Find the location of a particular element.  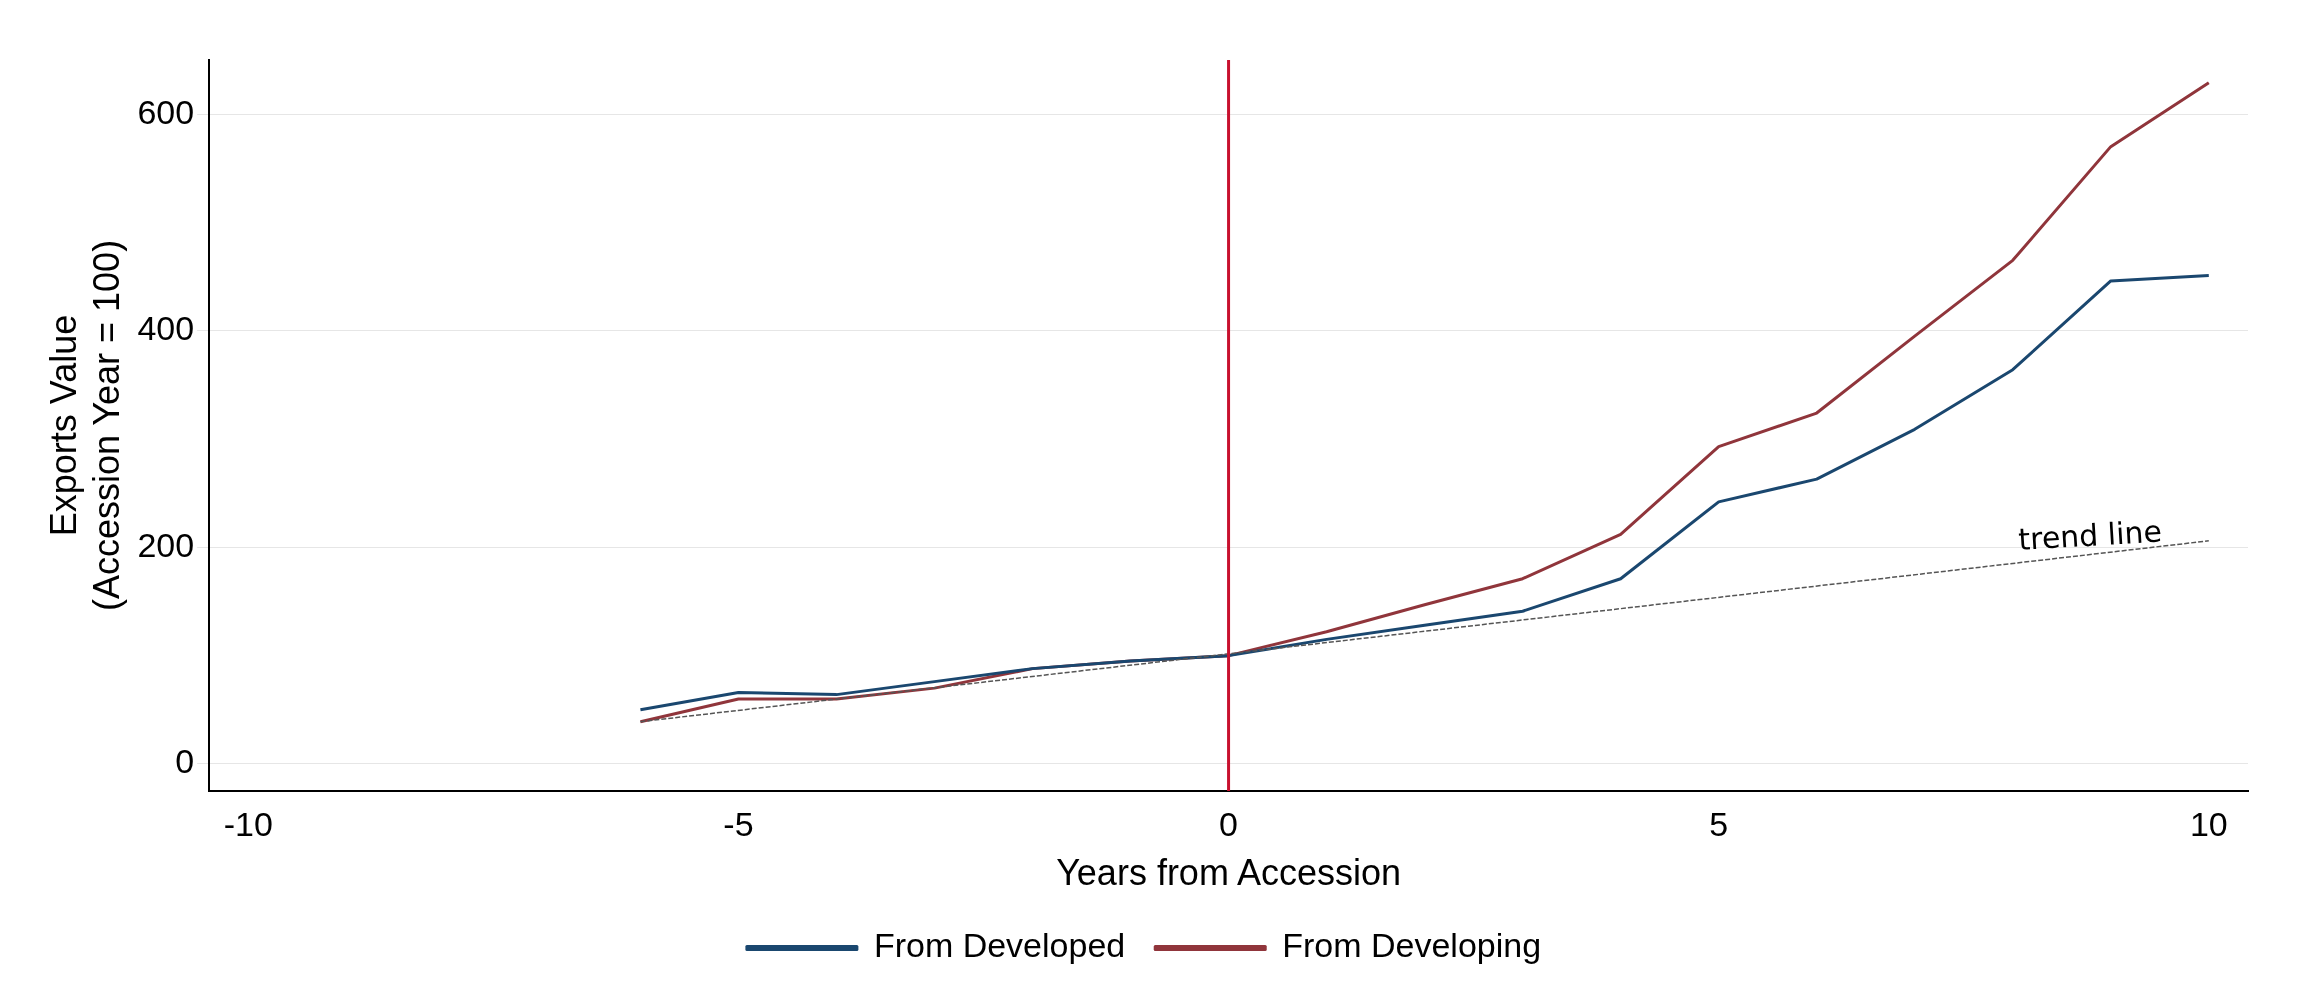

y-tick-label: 400 is located at coordinates (166, 328).